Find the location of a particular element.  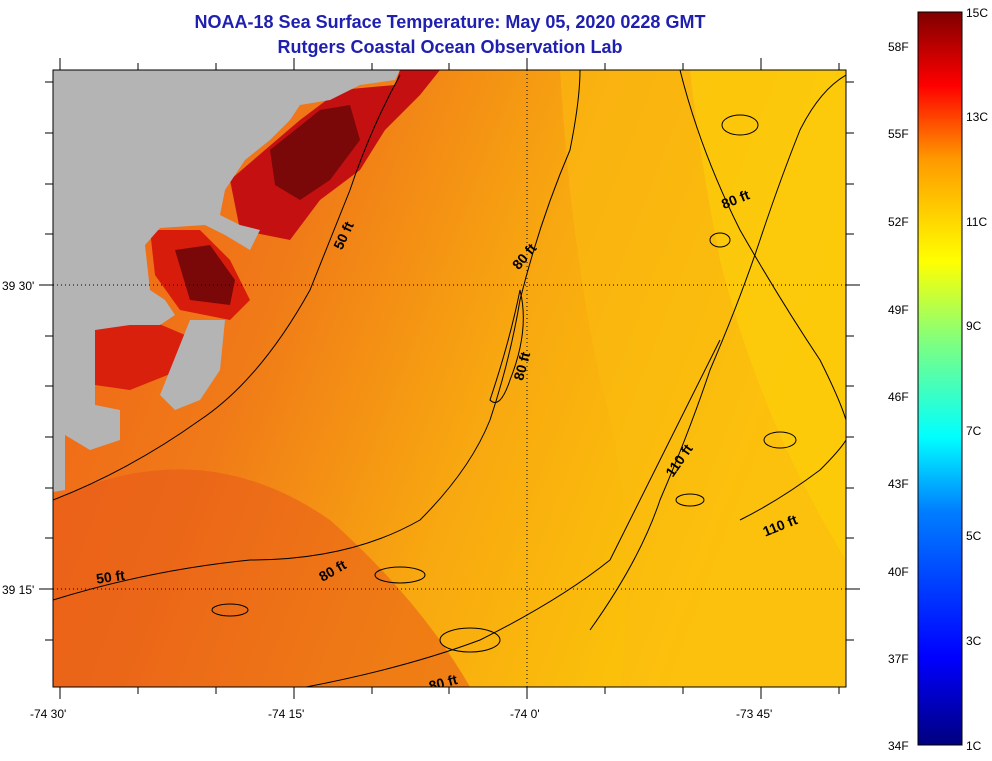

contour-label-2: 50 ft is located at coordinates (110, 577).